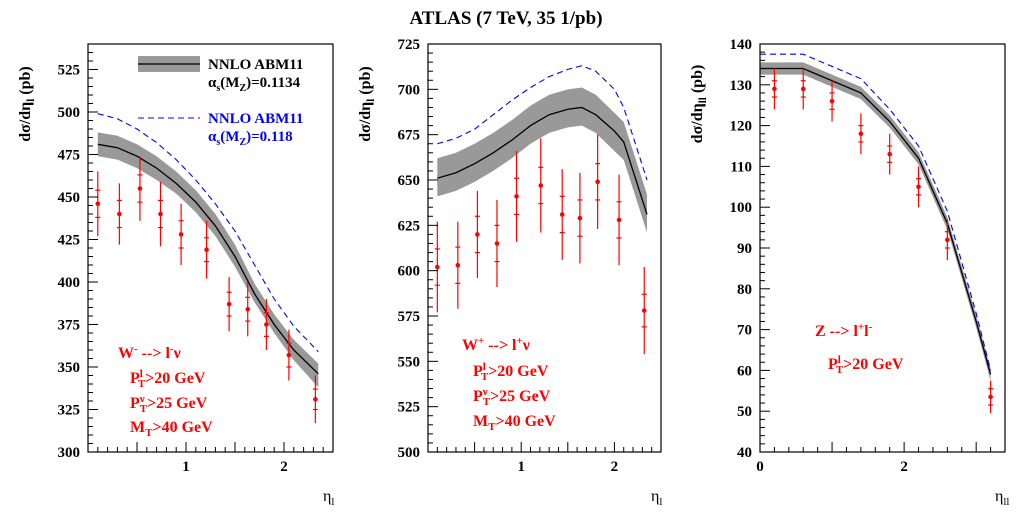  I want to click on y-tick-label: 425, so click(69, 241).